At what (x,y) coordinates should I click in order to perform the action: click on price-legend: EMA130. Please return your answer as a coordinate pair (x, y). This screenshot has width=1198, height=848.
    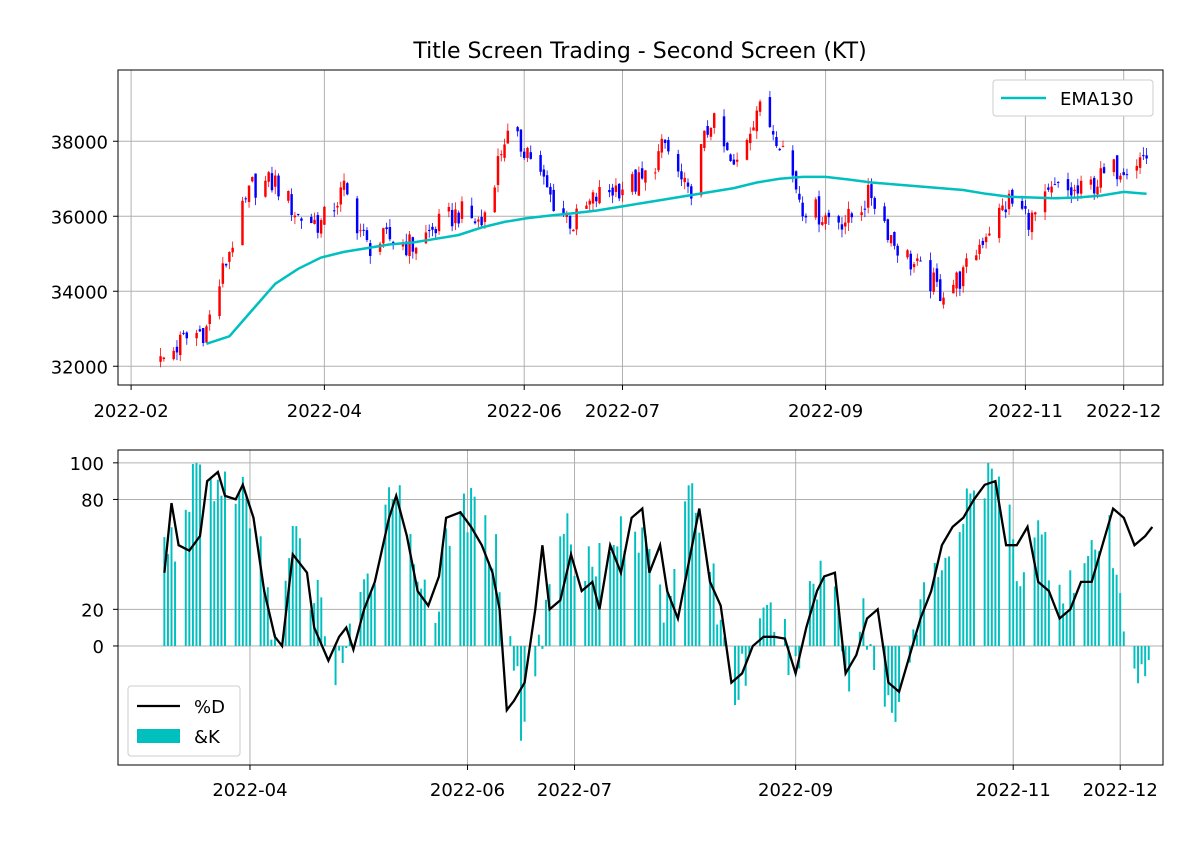
    Looking at the image, I should click on (1073, 98).